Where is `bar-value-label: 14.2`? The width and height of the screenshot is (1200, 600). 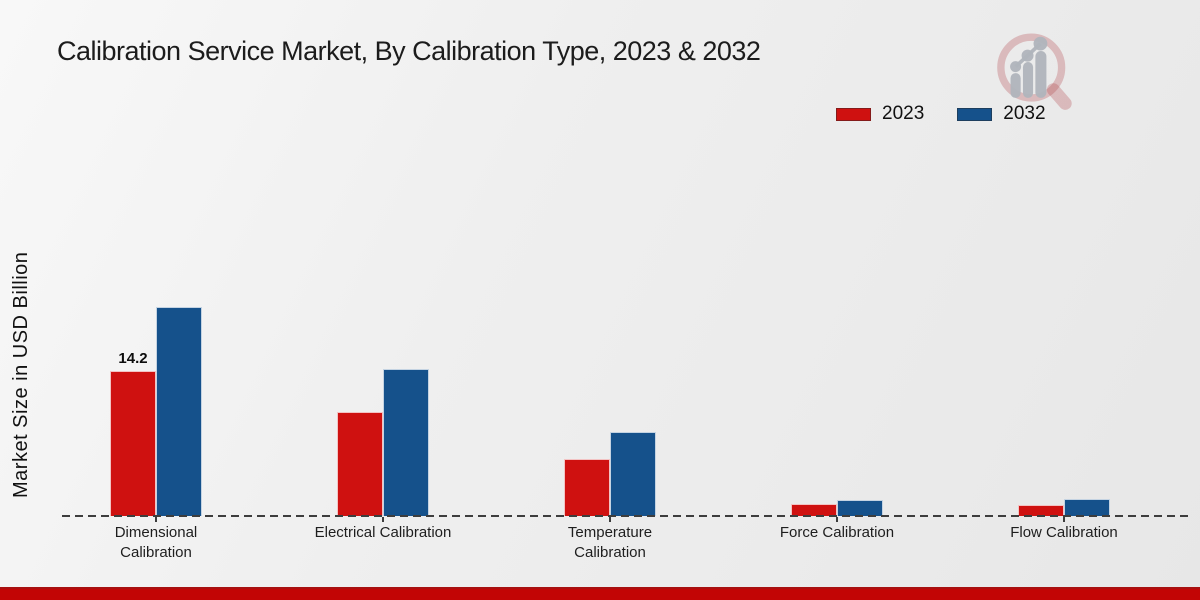
bar-value-label: 14.2 is located at coordinates (133, 358).